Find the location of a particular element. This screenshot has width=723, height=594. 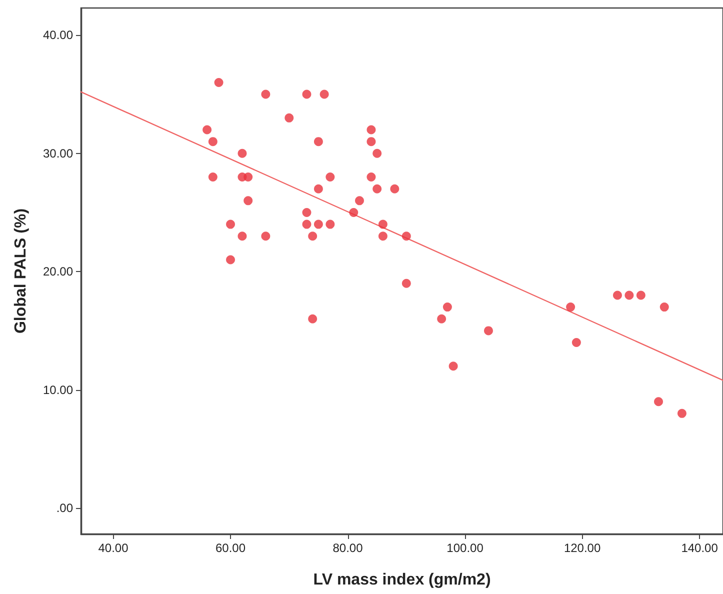

x-tick-label: 40.00 is located at coordinates (113, 548).